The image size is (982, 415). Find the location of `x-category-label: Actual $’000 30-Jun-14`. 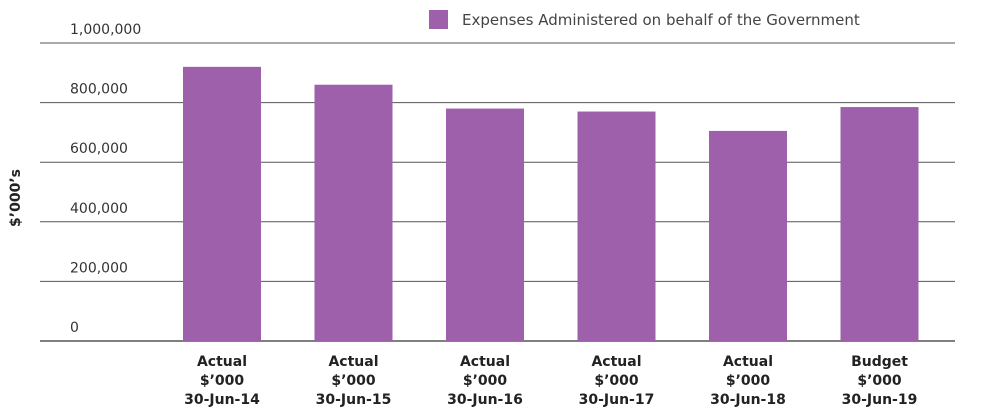

x-category-label: Actual $’000 30-Jun-14 is located at coordinates (222, 381).